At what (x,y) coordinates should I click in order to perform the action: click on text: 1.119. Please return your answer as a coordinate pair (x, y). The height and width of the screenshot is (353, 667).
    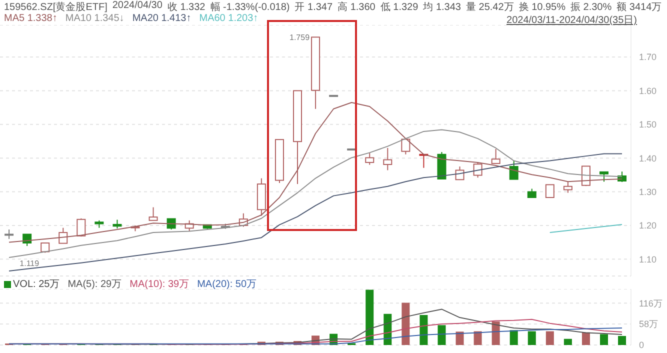
    Looking at the image, I should click on (30, 263).